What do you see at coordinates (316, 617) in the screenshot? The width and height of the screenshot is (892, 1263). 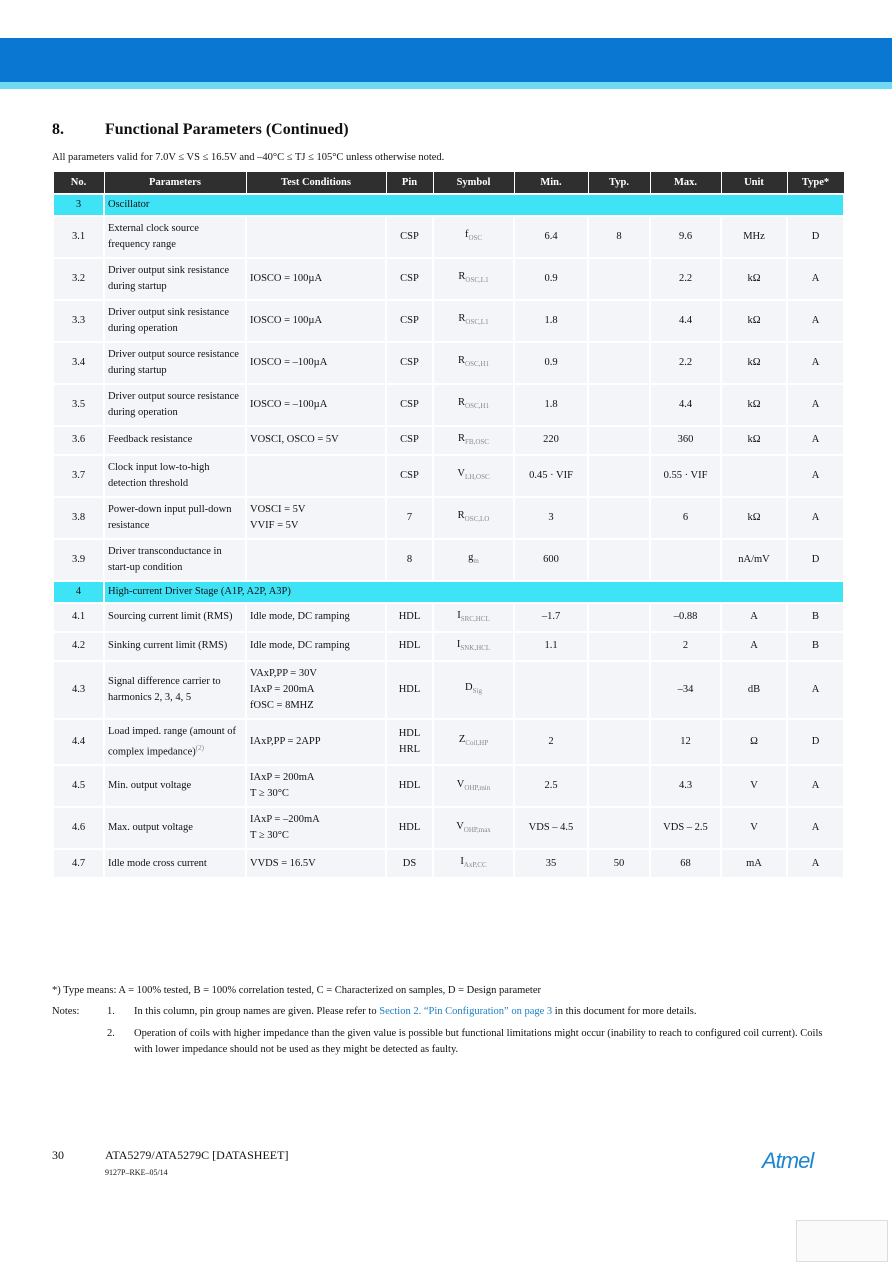 I see `cell-cond: Idle mode, DC ramping` at bounding box center [316, 617].